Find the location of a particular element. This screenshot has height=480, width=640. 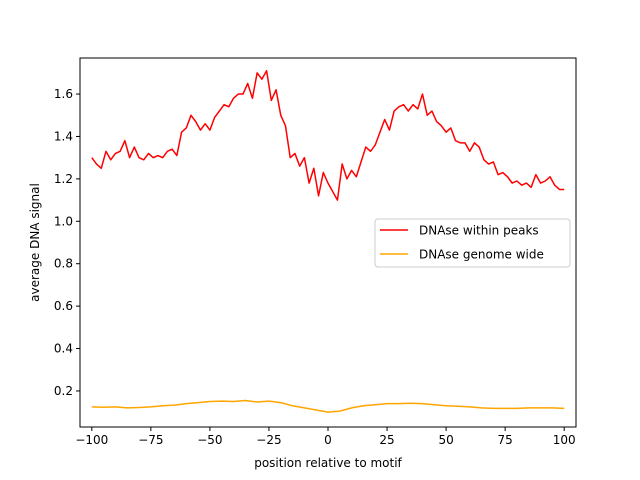

y-axis-ticks: 0.2 0.4 0.6 0.8 1.0 1.2 1.4 1.6 is located at coordinates (67, 242).